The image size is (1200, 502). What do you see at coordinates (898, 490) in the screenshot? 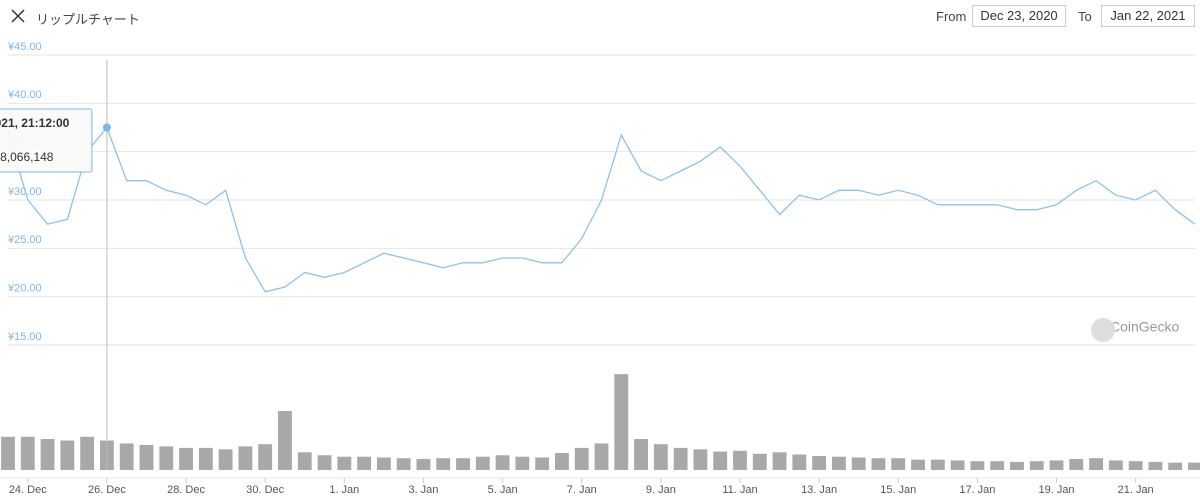
I see `x-tick-label: 15. Jan` at bounding box center [898, 490].